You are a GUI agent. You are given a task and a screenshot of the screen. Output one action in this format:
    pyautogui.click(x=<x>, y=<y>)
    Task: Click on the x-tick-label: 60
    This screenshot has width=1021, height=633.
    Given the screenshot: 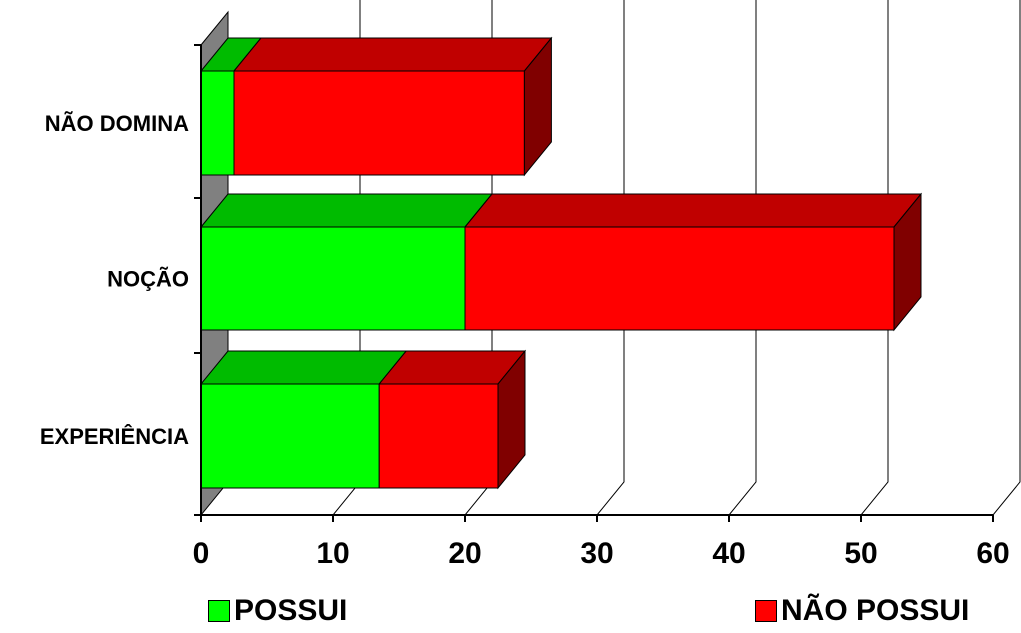 What is the action you would take?
    pyautogui.click(x=992, y=553)
    